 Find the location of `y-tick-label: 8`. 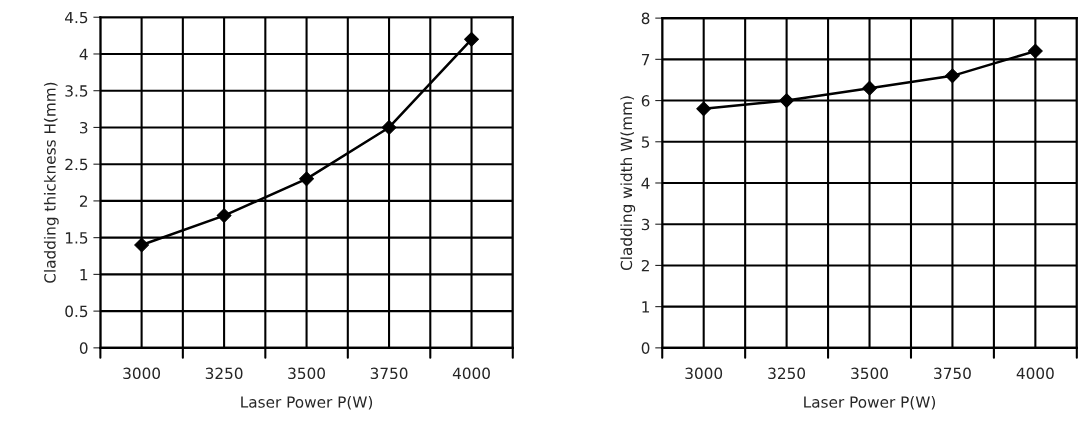

y-tick-label: 8 is located at coordinates (645, 18).